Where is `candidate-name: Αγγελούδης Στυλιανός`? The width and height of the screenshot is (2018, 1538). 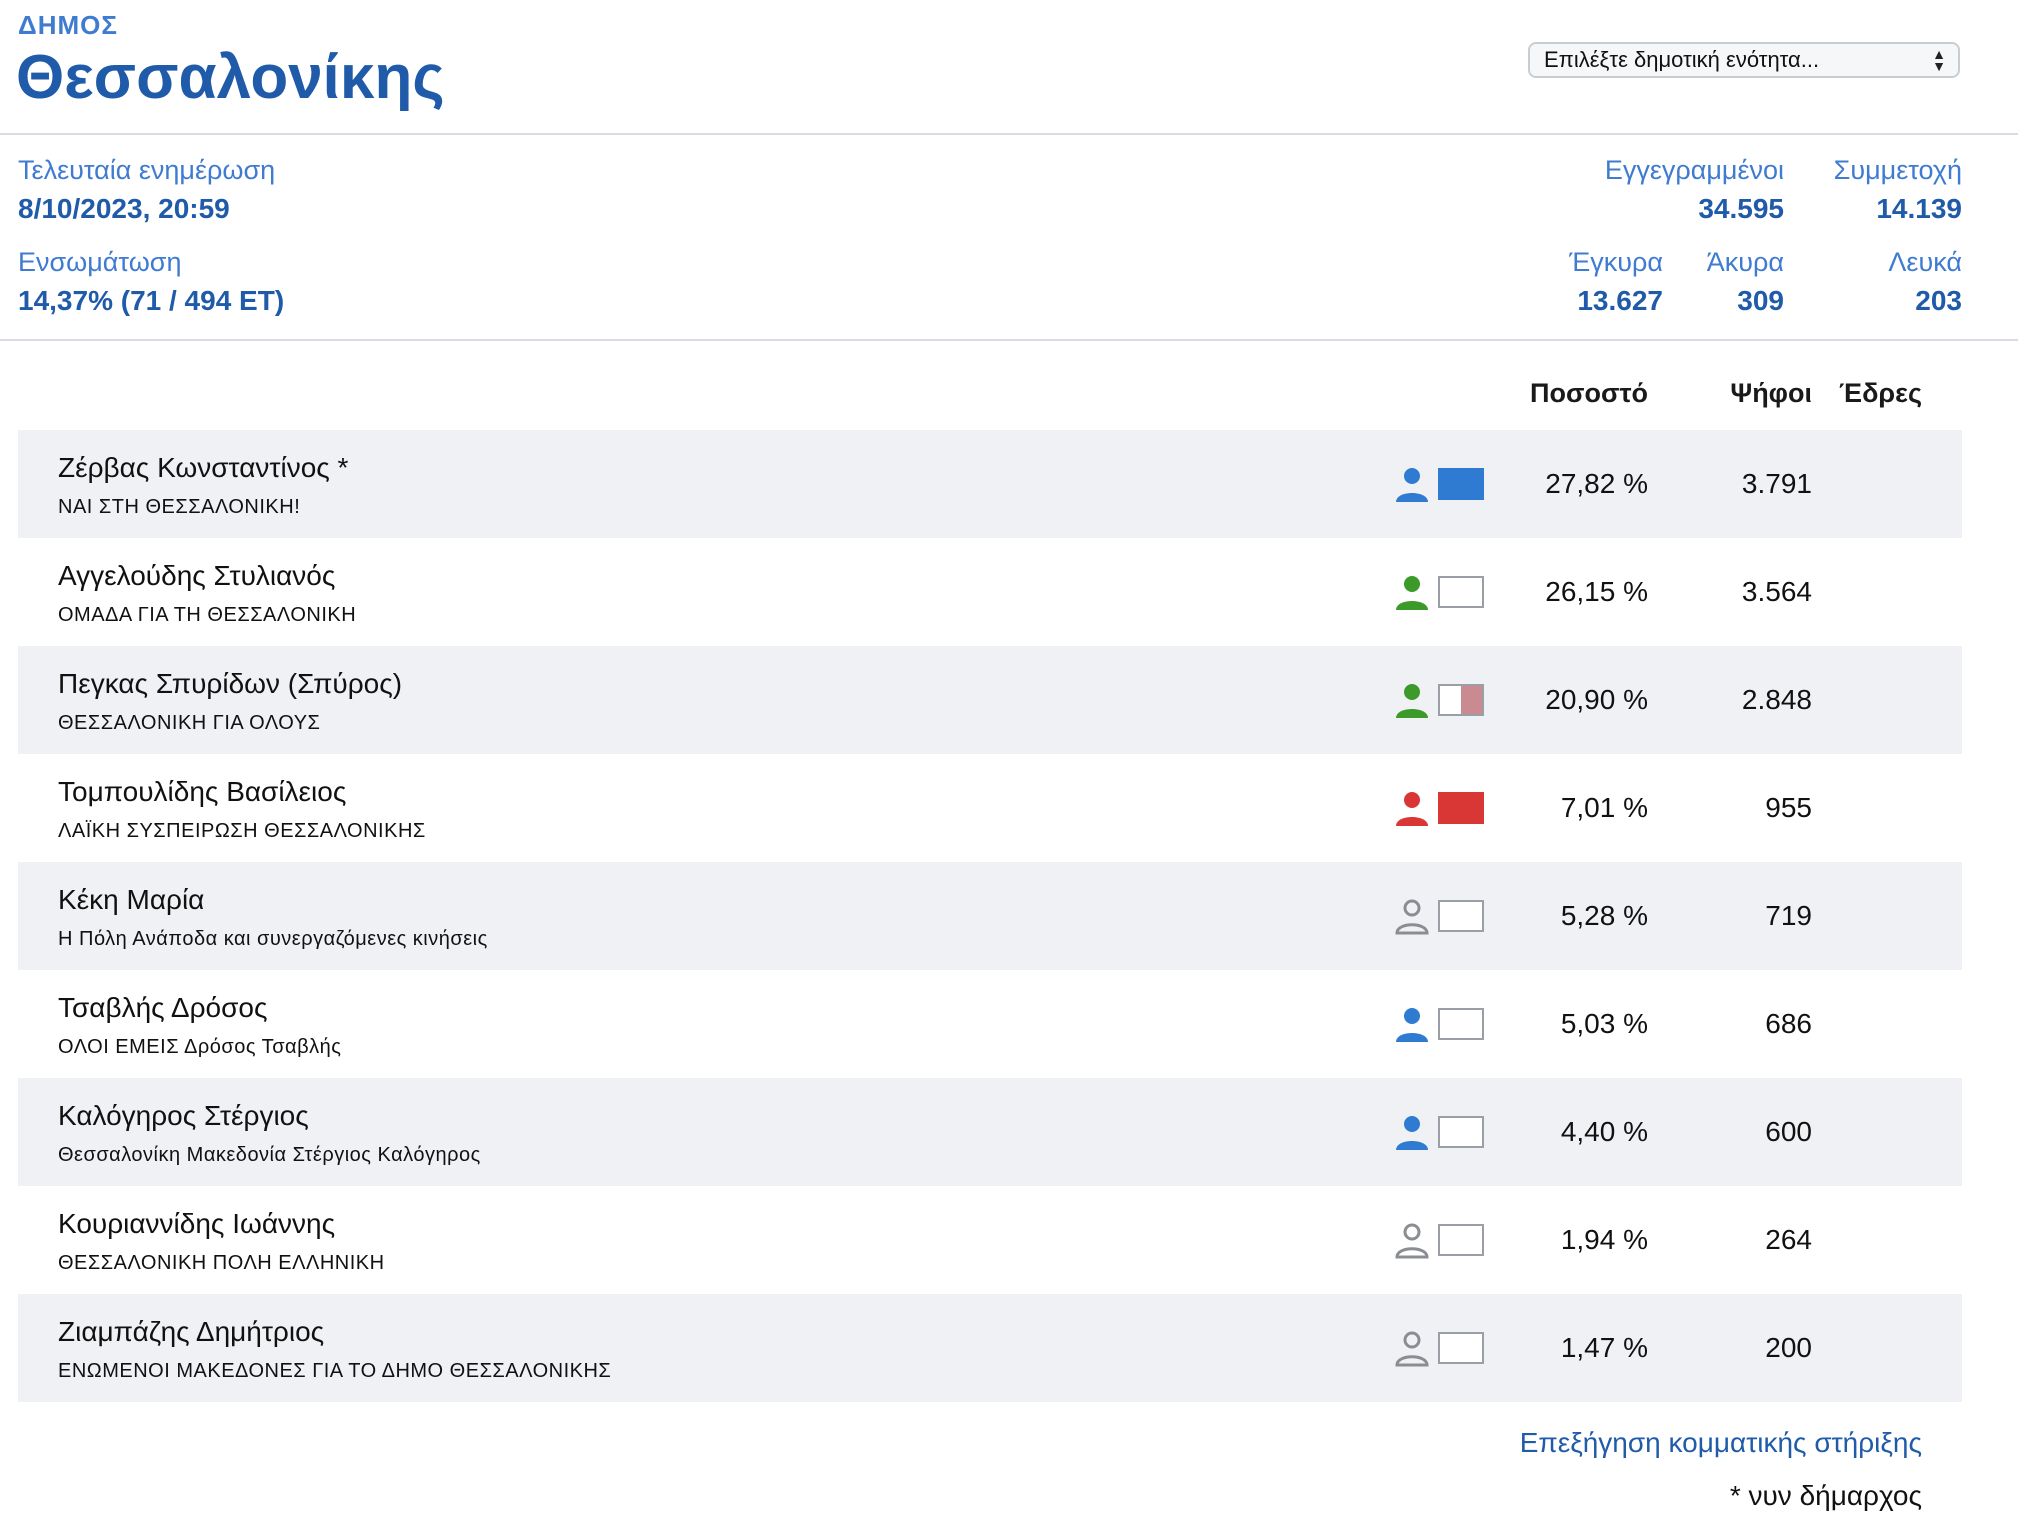 candidate-name: Αγγελούδης Στυλιανός is located at coordinates (197, 575).